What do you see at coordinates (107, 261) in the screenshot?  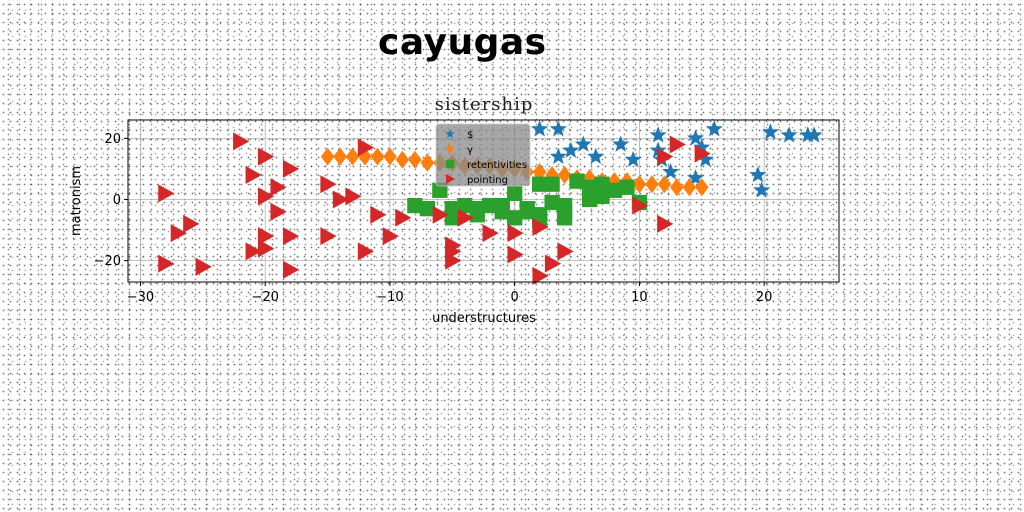 I see `y-tick-label: −20` at bounding box center [107, 261].